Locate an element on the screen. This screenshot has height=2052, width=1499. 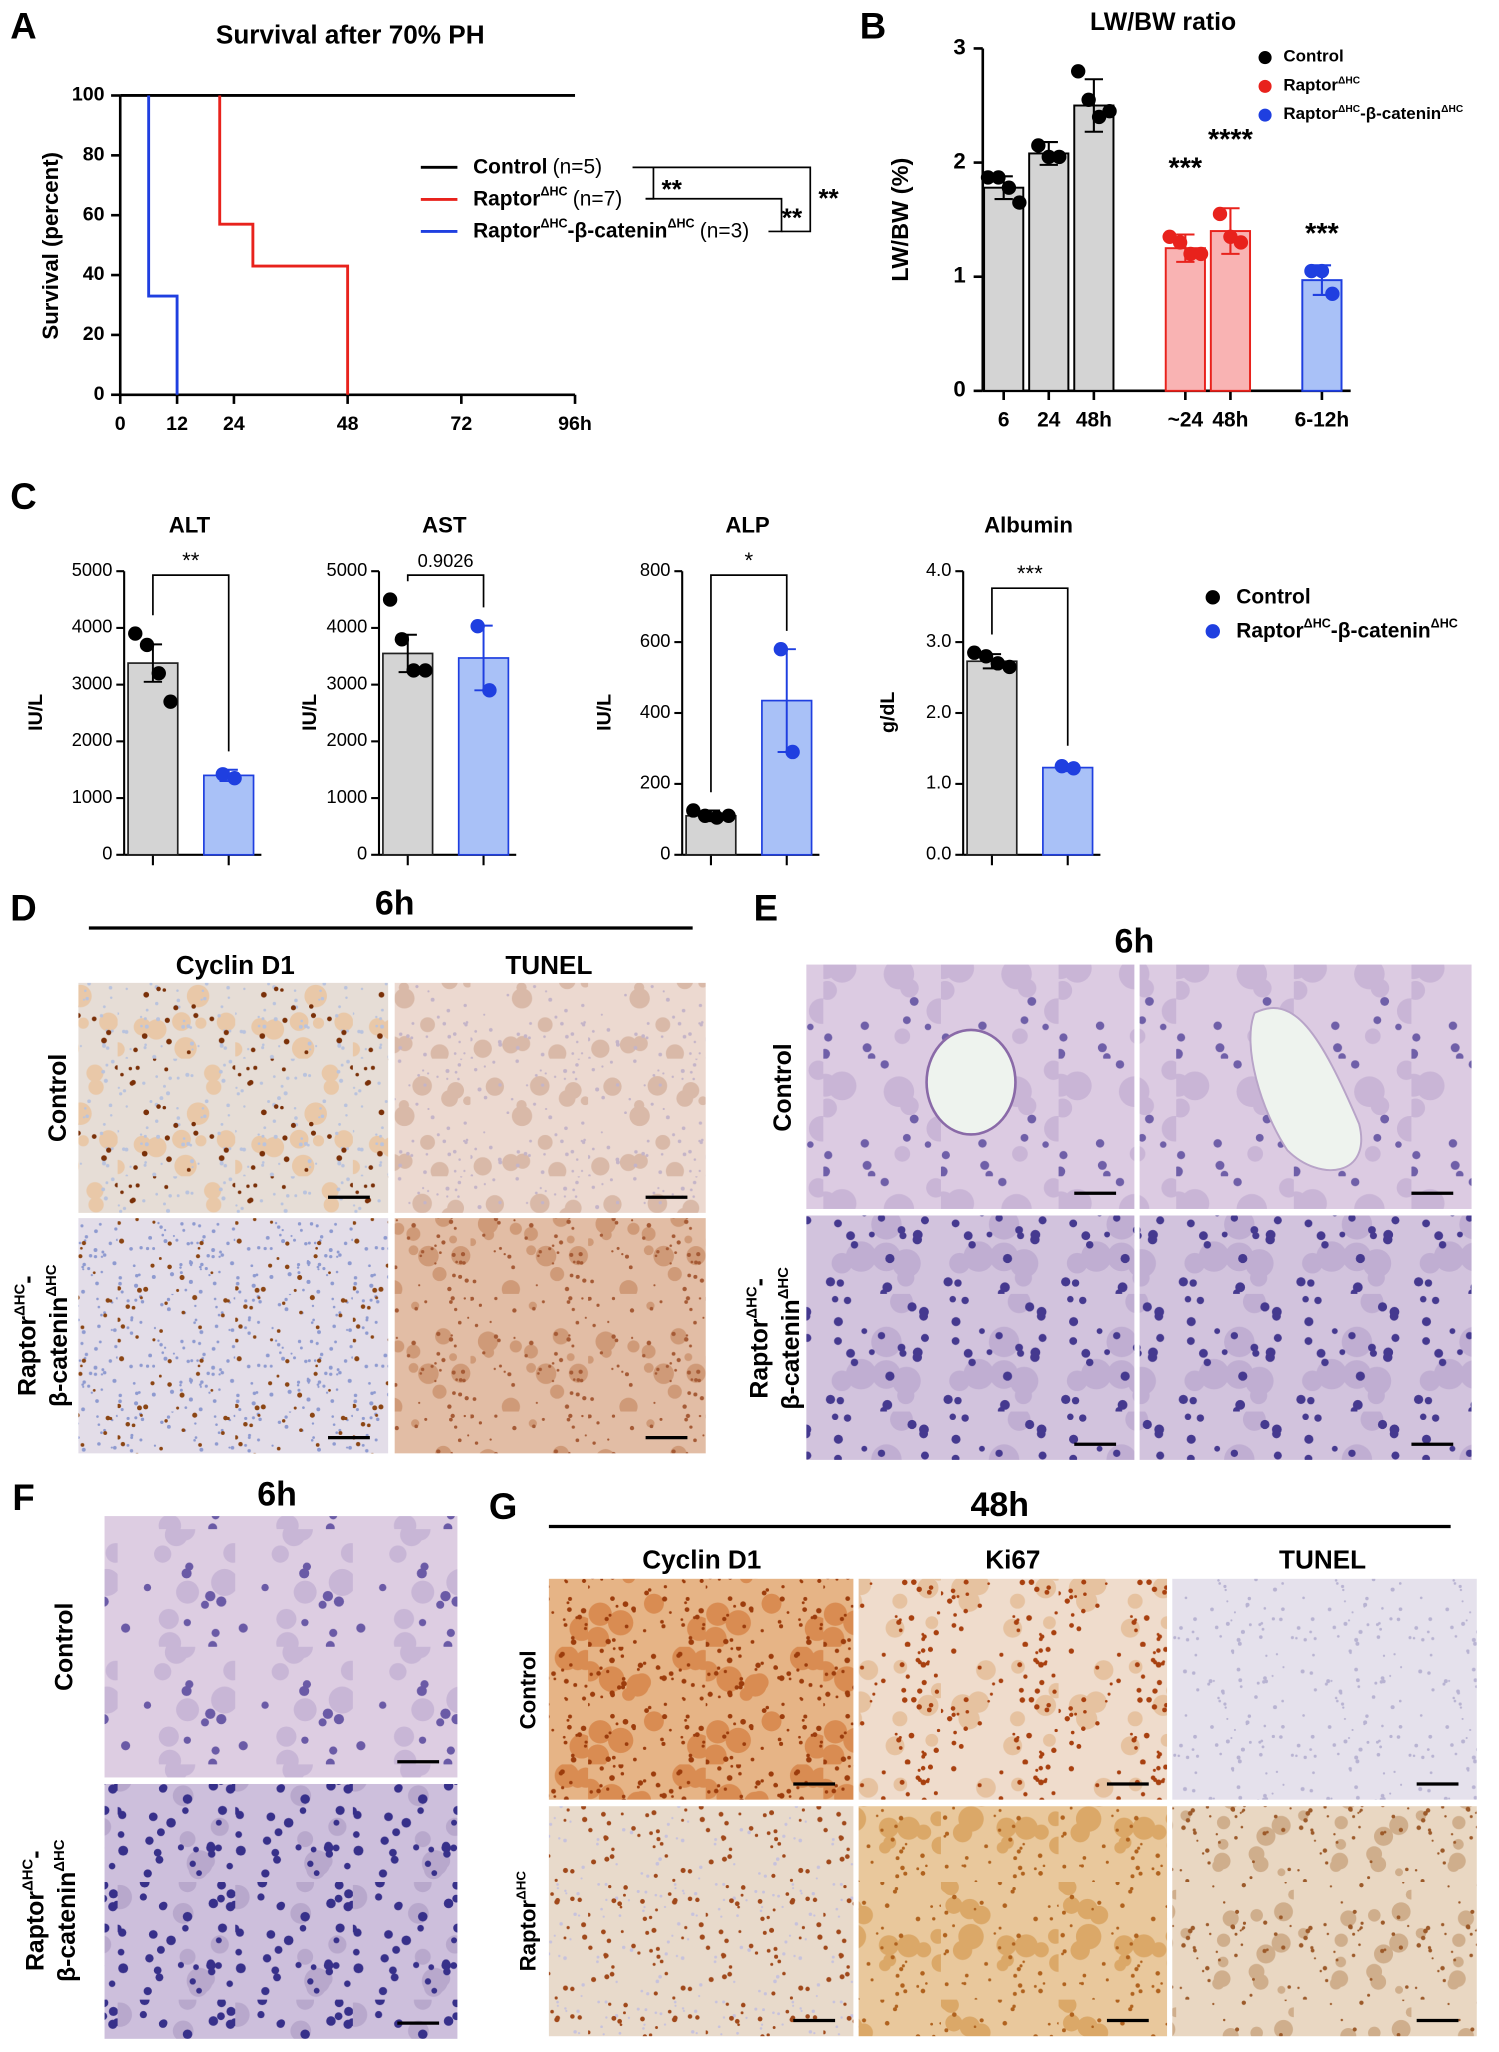
y-tick-label: 400 is located at coordinates (655, 711).